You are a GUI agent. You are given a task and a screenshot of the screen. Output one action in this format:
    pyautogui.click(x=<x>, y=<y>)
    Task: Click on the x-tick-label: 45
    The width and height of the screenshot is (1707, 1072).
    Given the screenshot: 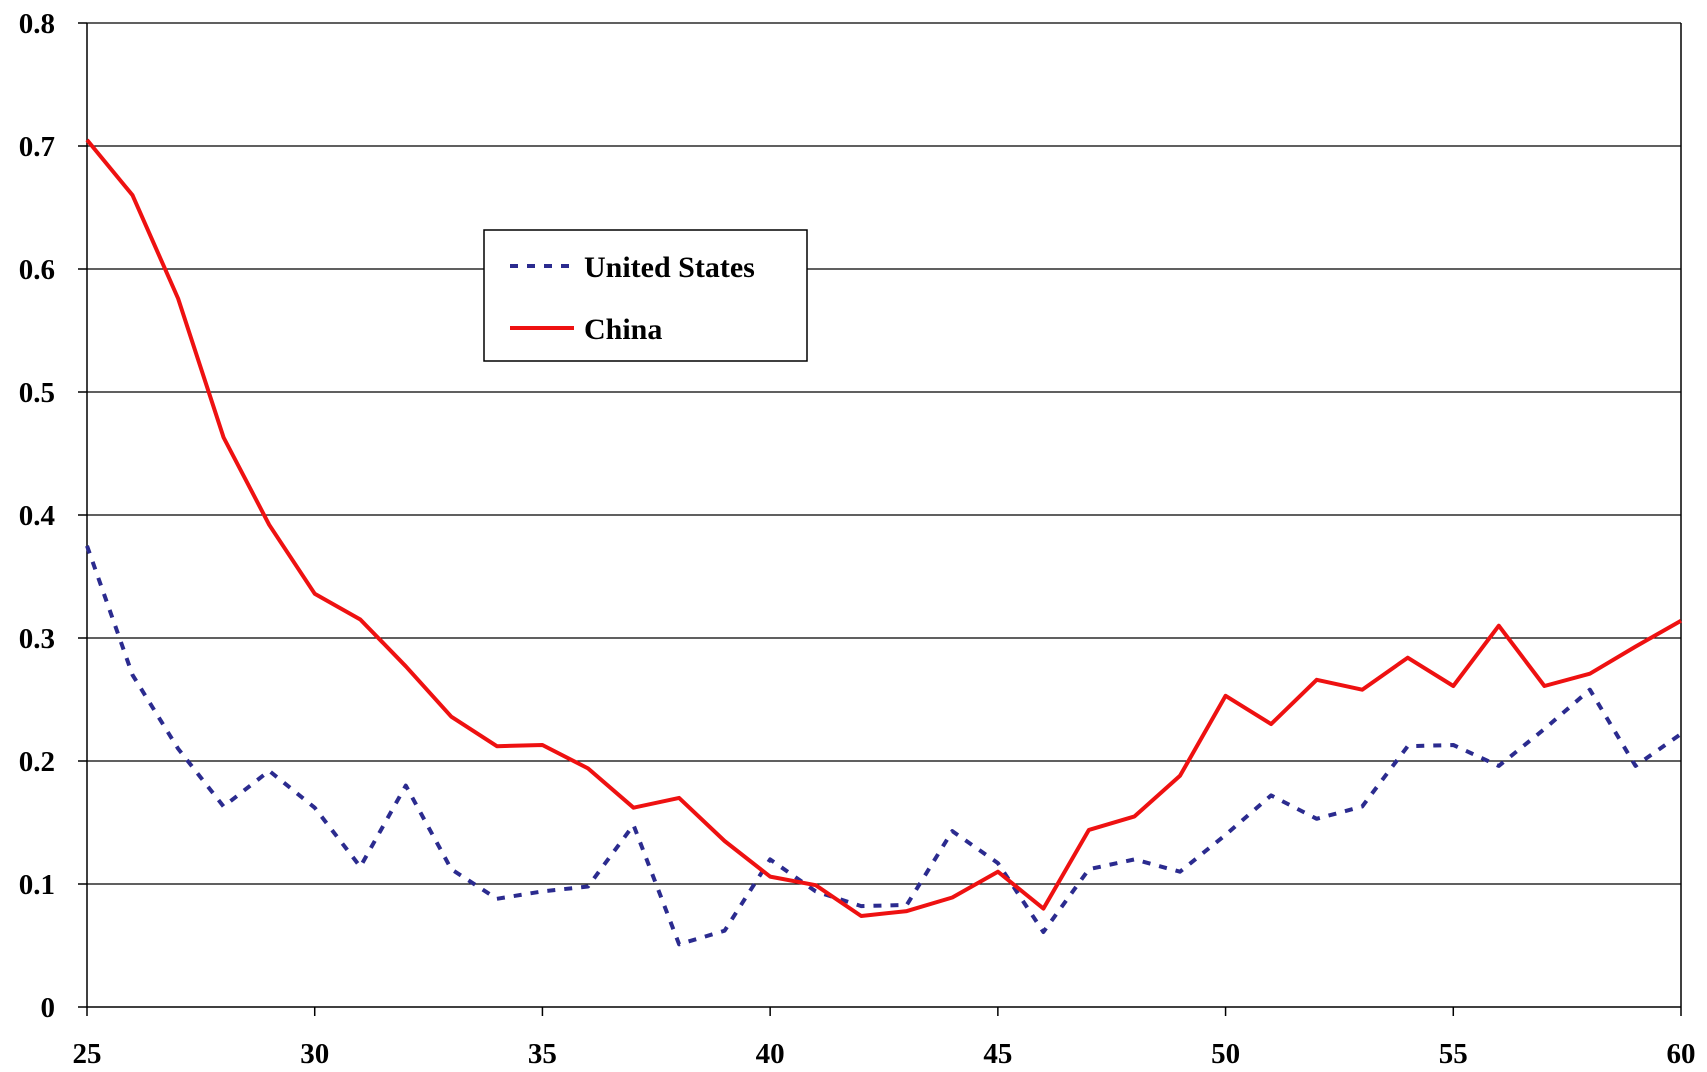 What is the action you would take?
    pyautogui.click(x=997, y=1054)
    